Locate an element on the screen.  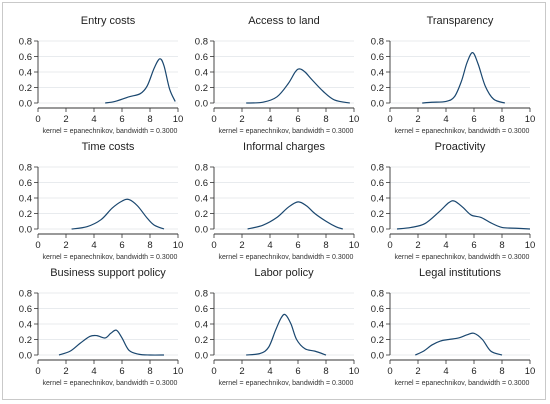
panel-title: Time costs is located at coordinates (108, 147).